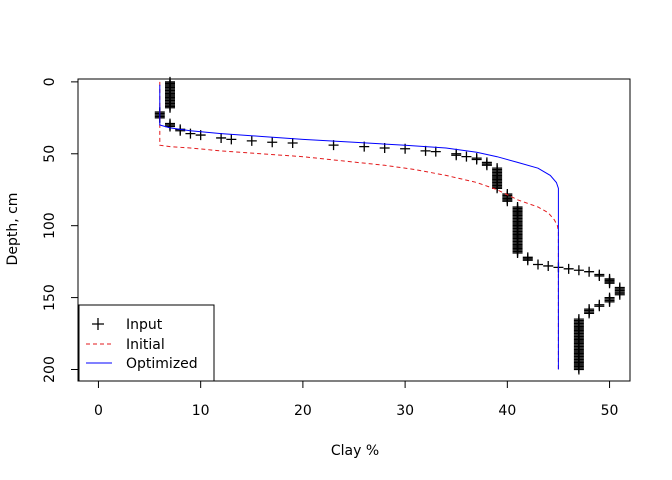 The image size is (672, 480). What do you see at coordinates (50, 154) in the screenshot?
I see `y-tick-label: 50` at bounding box center [50, 154].